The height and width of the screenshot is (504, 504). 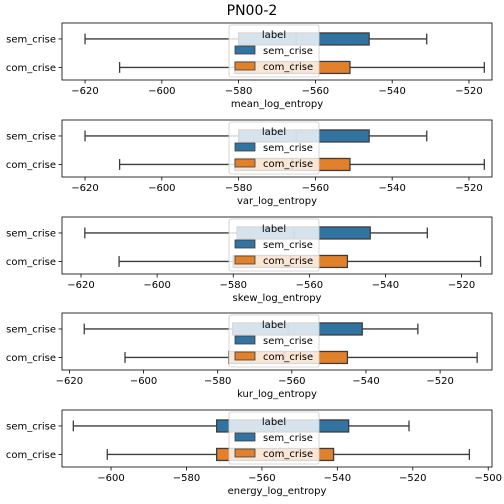 I want to click on figure-title: PN00-2, so click(x=252, y=11).